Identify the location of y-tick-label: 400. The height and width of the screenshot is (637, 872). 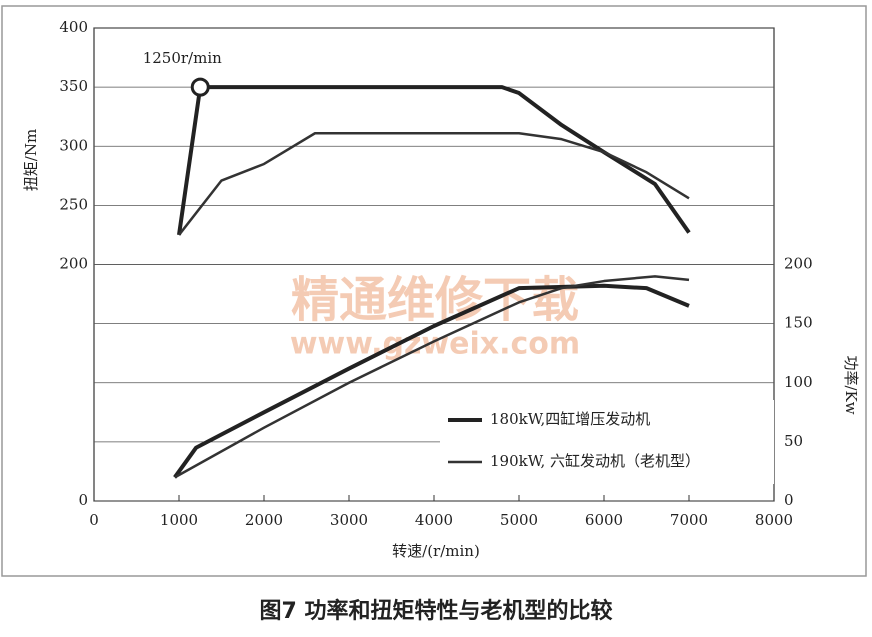
(73, 27).